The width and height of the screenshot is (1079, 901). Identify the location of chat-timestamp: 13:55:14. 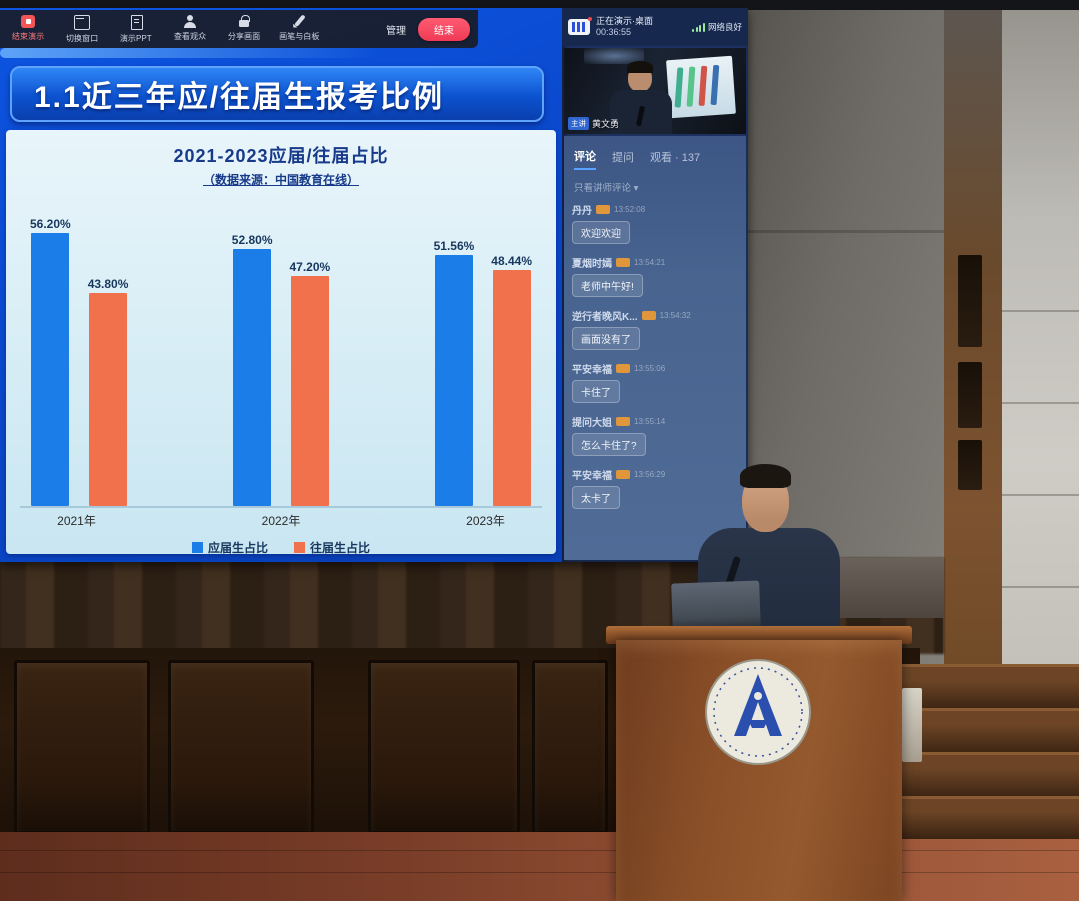
(650, 421).